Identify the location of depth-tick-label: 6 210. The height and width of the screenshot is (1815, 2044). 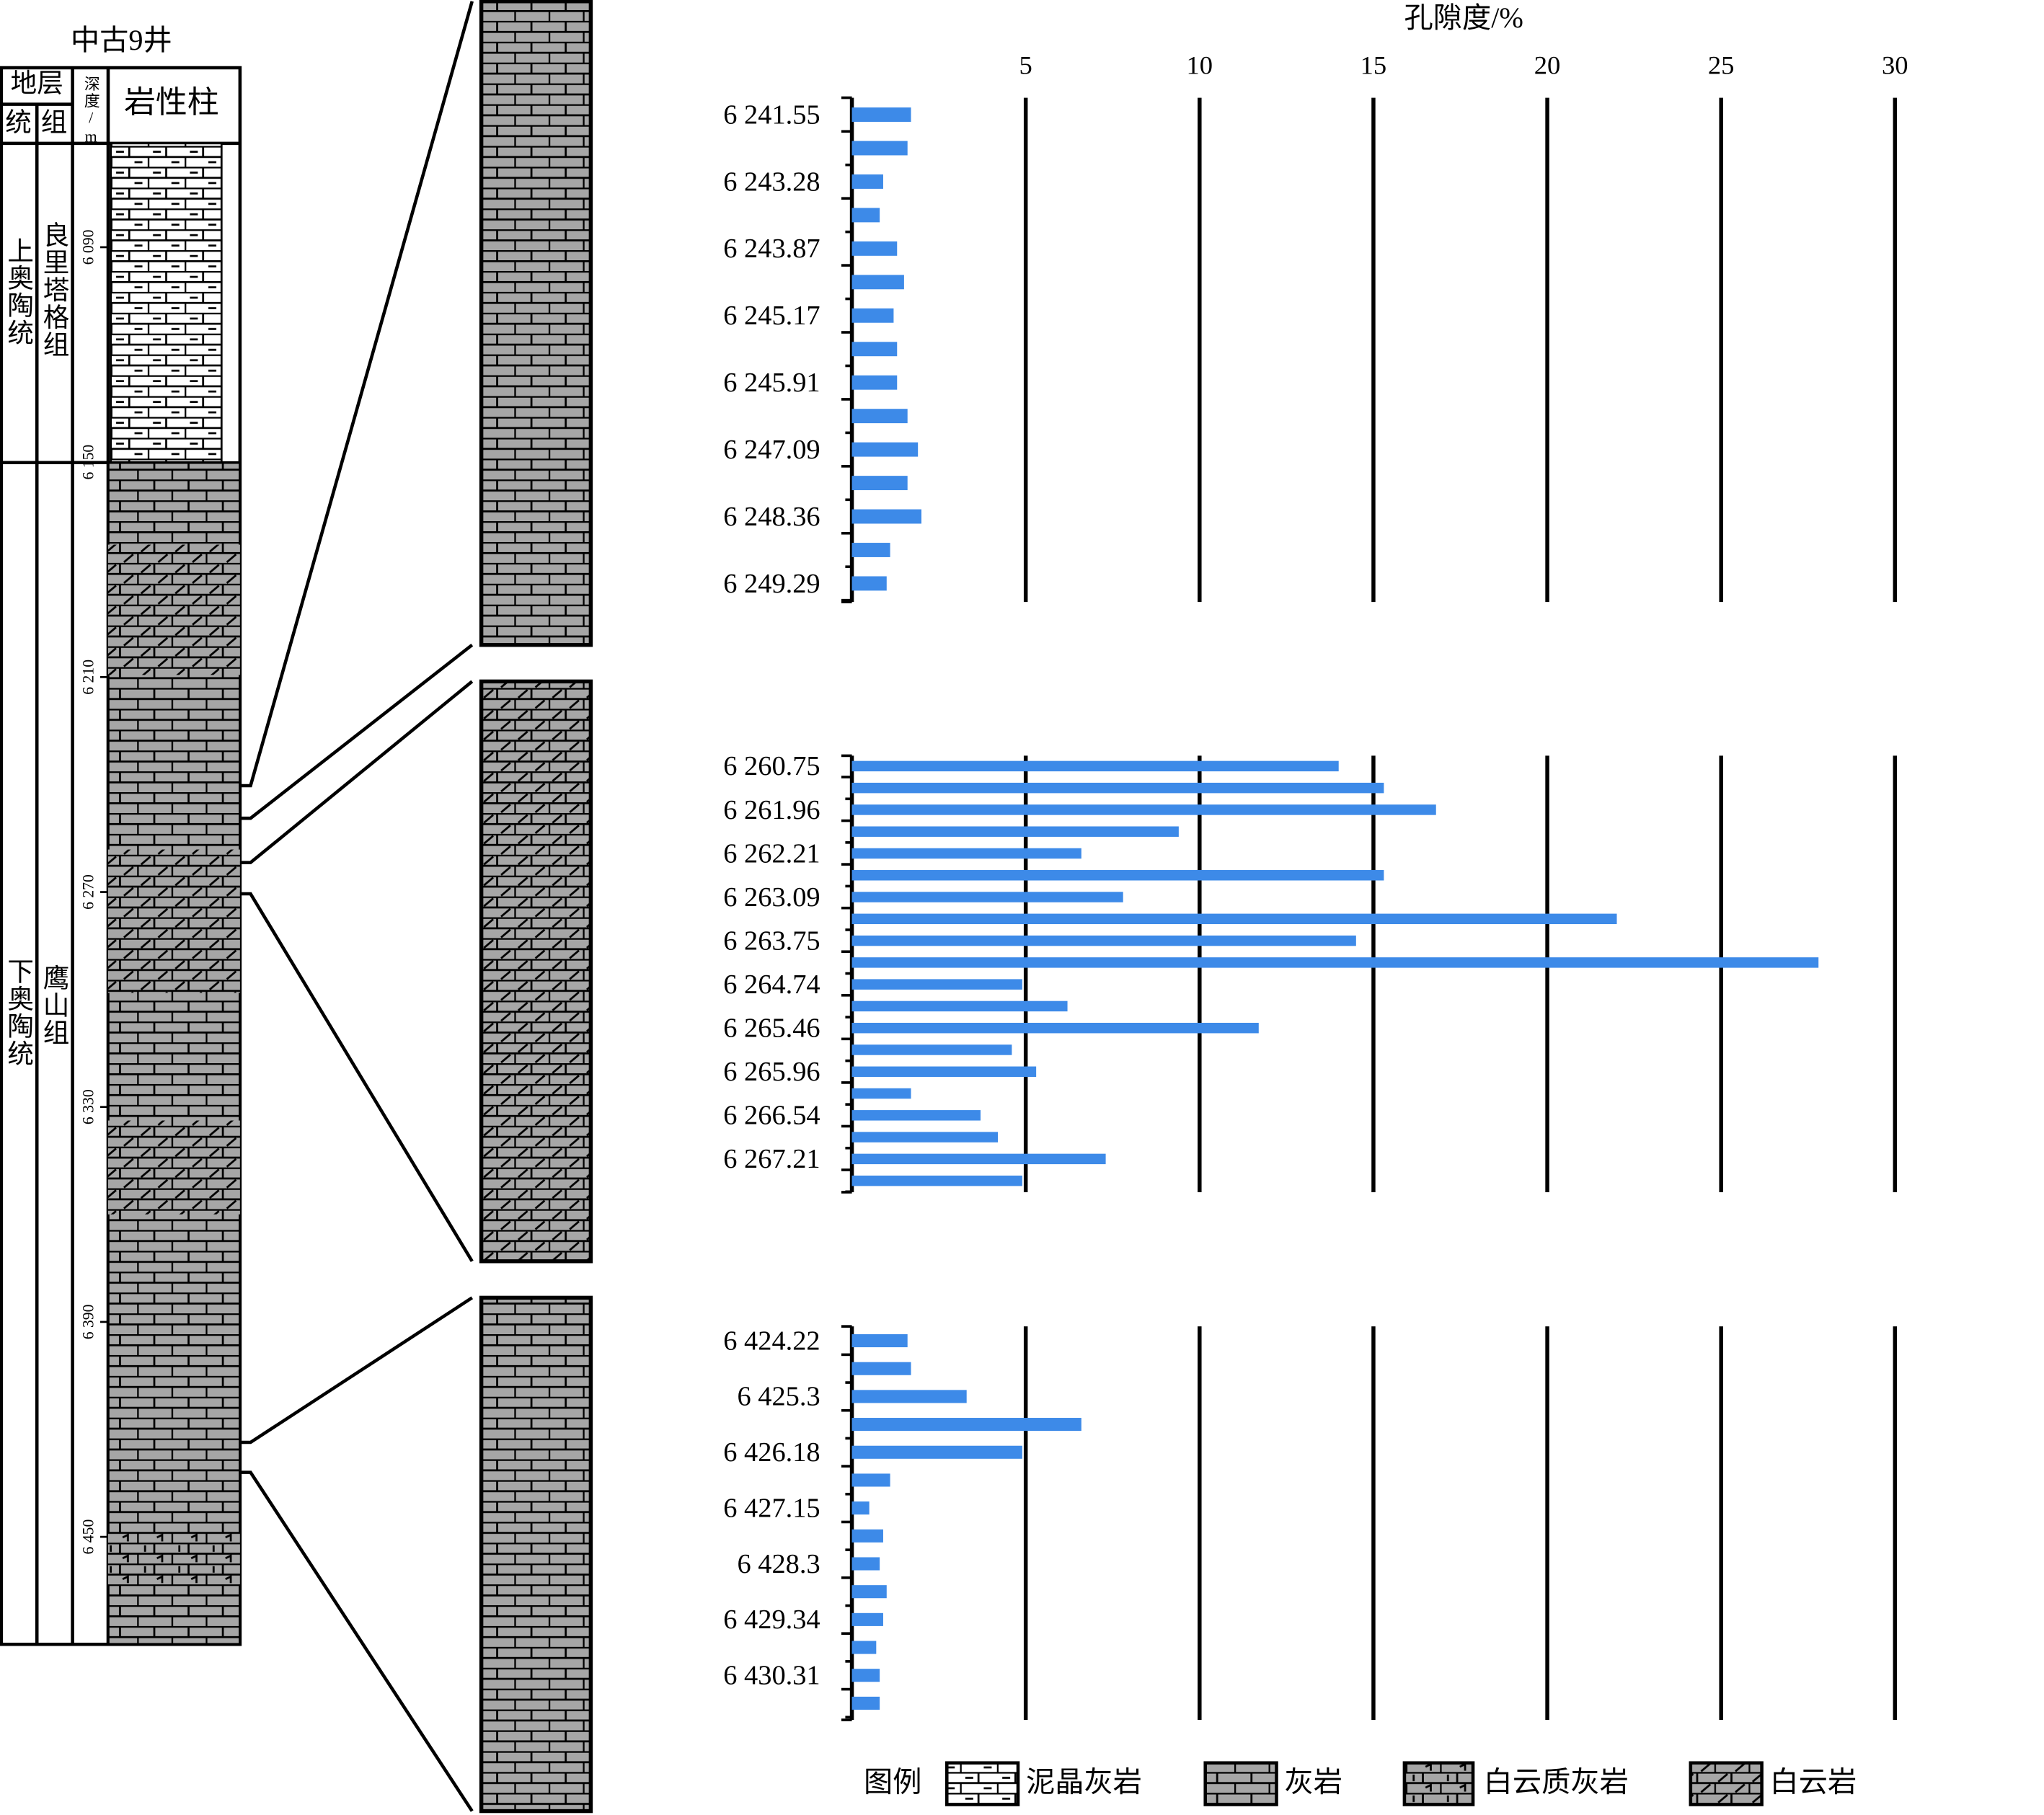
(88, 677).